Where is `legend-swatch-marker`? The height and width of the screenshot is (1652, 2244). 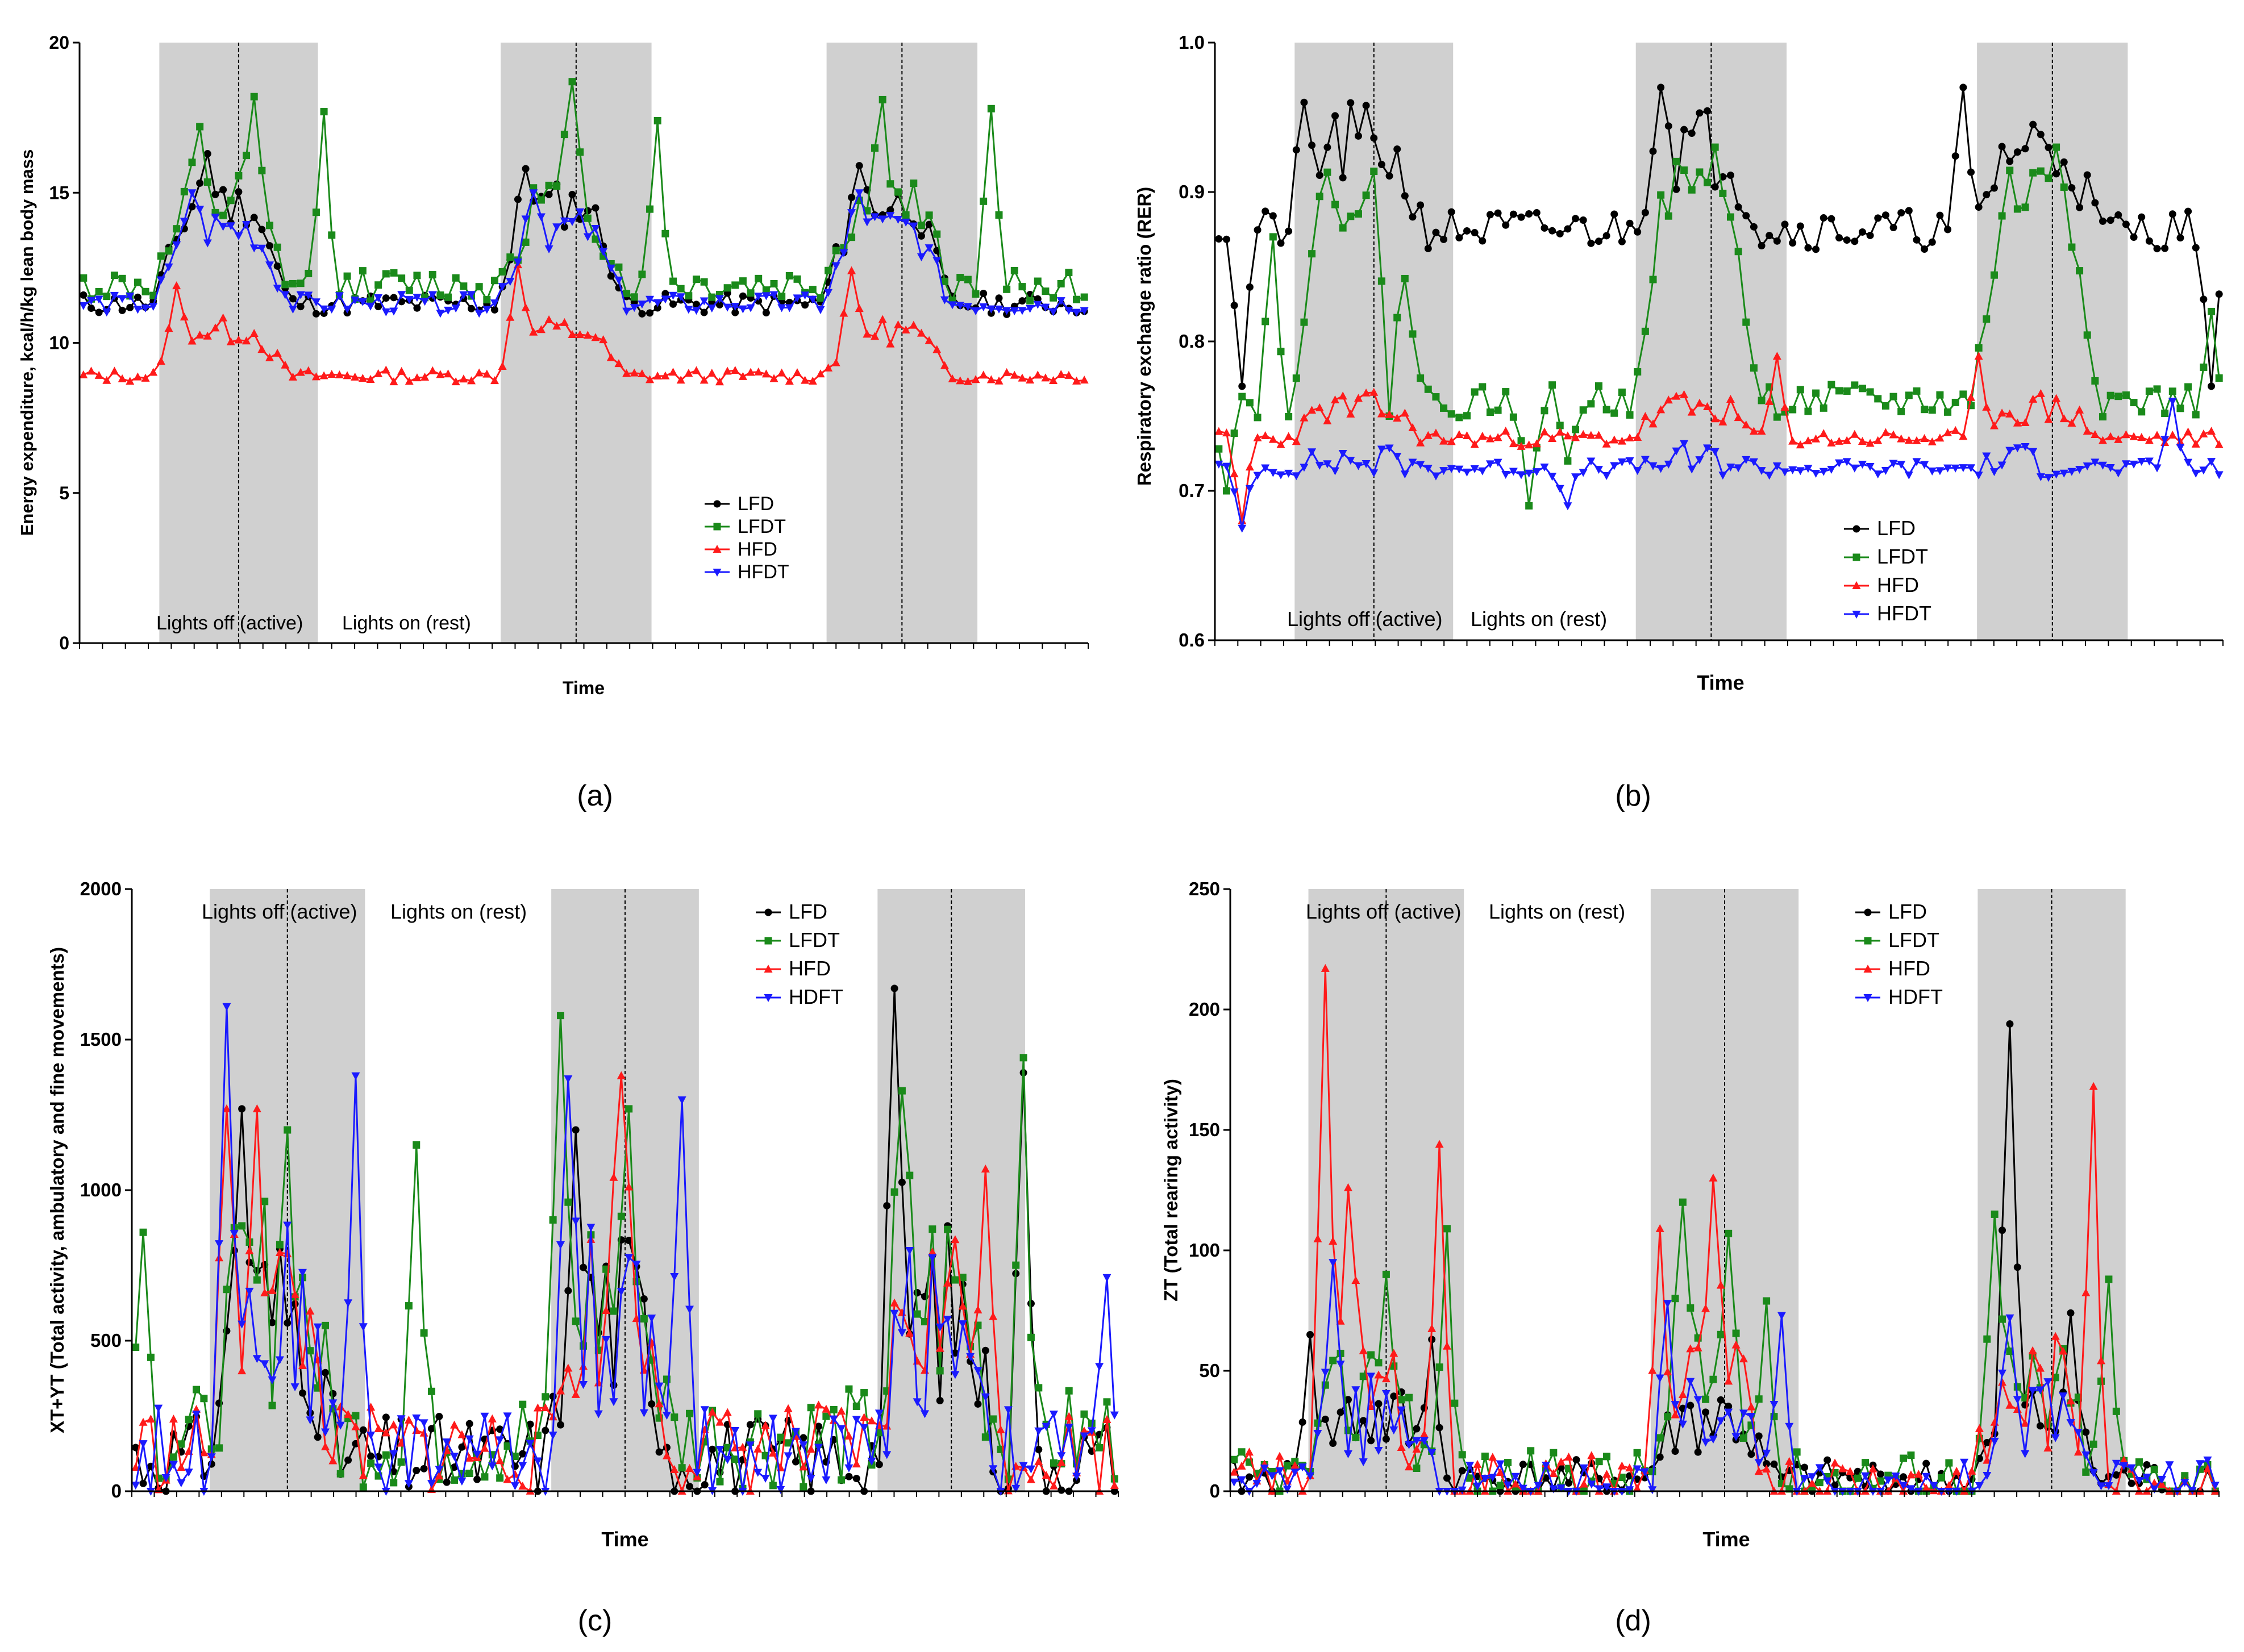
legend-swatch-marker is located at coordinates (1856, 529).